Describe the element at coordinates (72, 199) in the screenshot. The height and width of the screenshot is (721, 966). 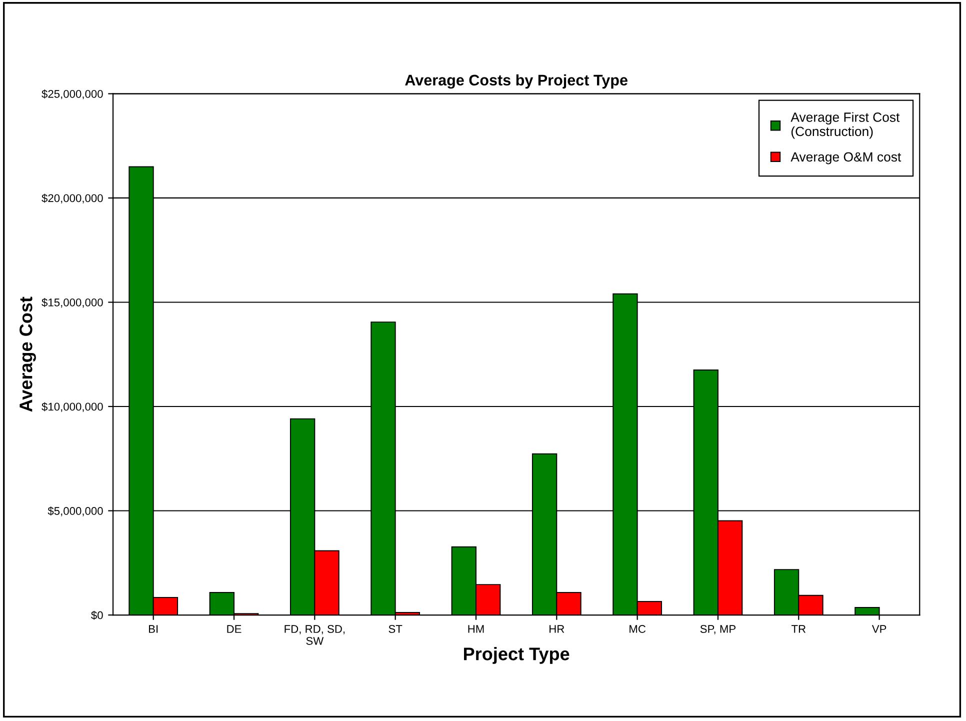
I see `y-tick-label: $20,000,000` at that location.